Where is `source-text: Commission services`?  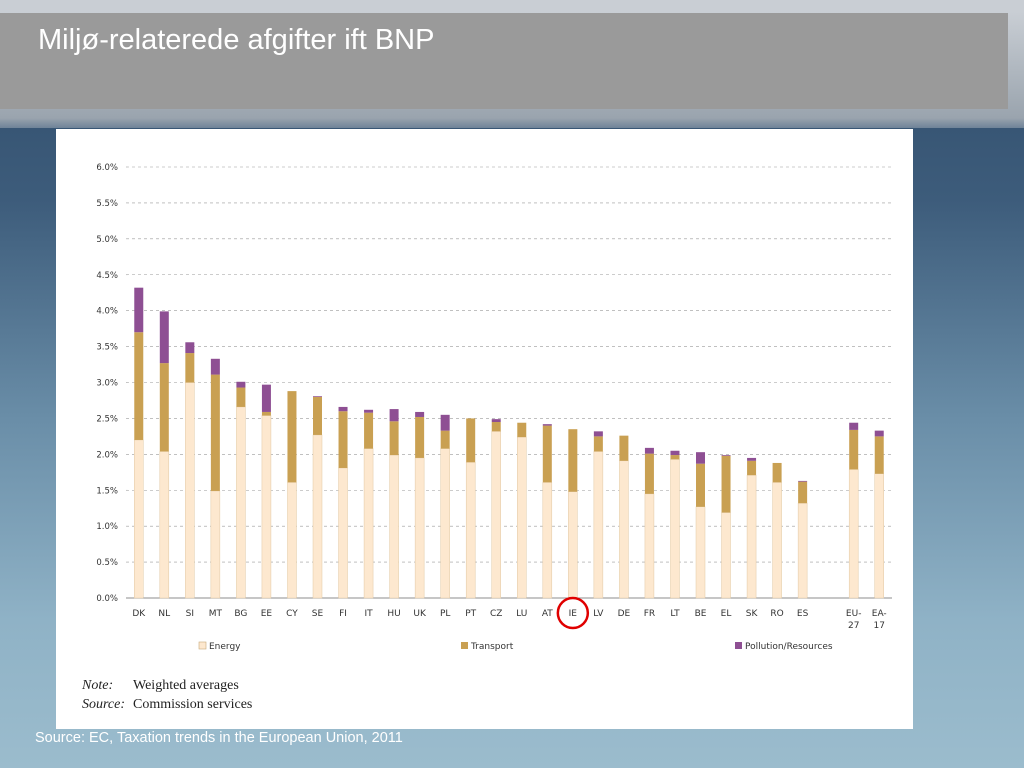
source-text: Commission services is located at coordinates (193, 704).